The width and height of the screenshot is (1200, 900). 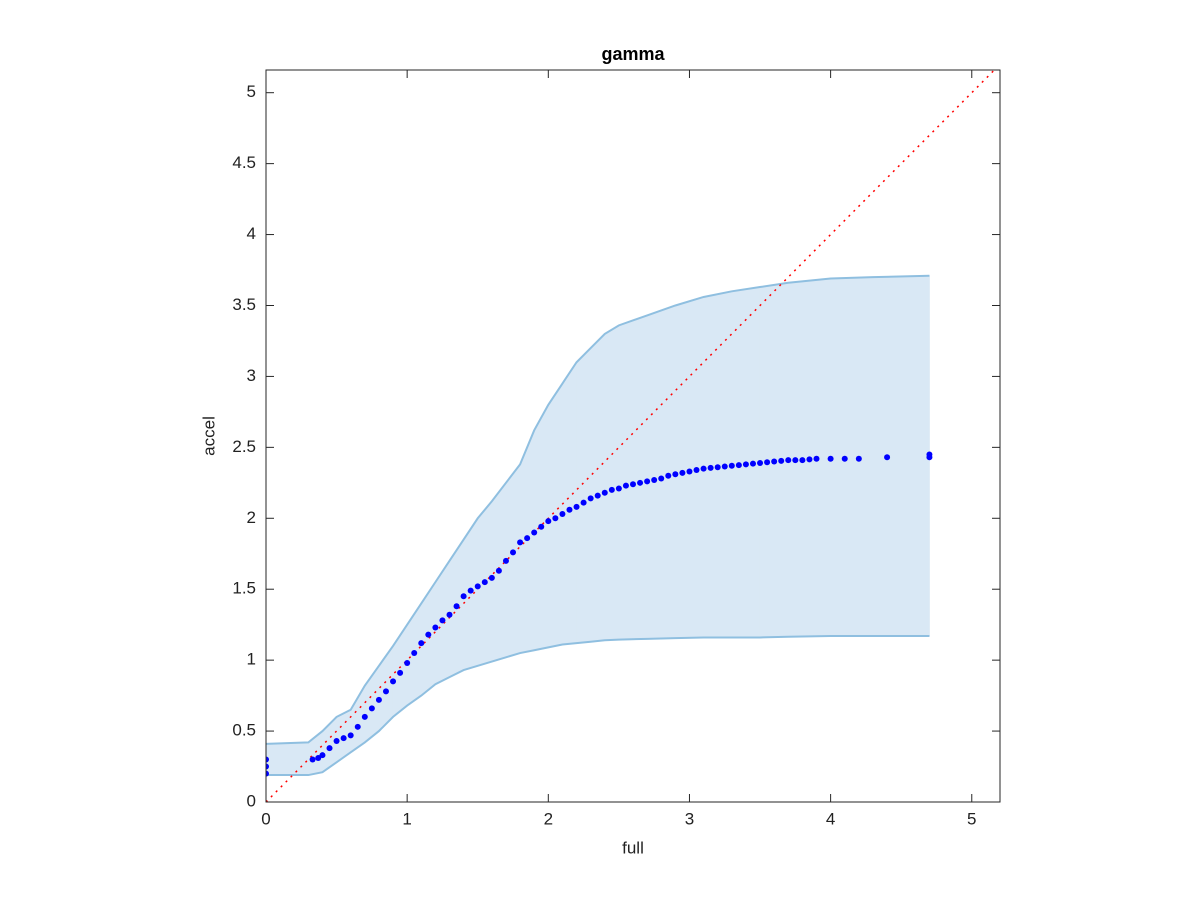 What do you see at coordinates (251, 91) in the screenshot?
I see `y-tick-label: 5` at bounding box center [251, 91].